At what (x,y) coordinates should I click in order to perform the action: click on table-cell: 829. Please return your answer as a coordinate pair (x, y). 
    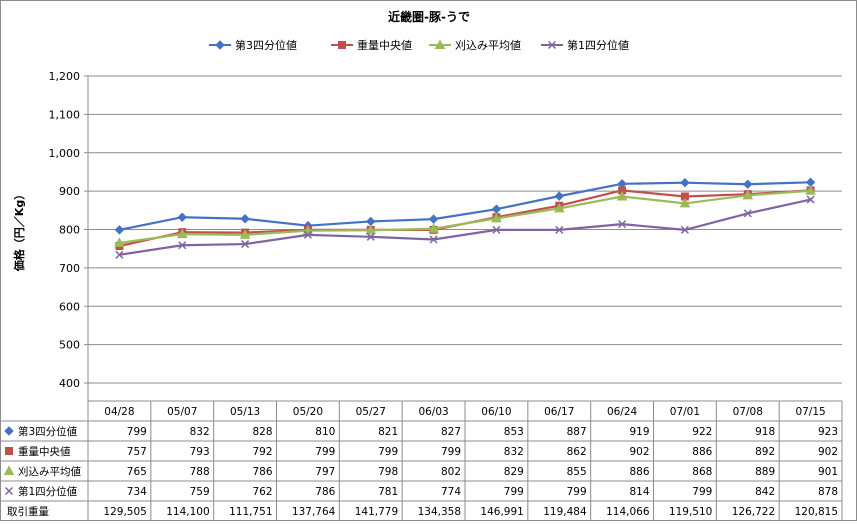
    Looking at the image, I should click on (514, 472).